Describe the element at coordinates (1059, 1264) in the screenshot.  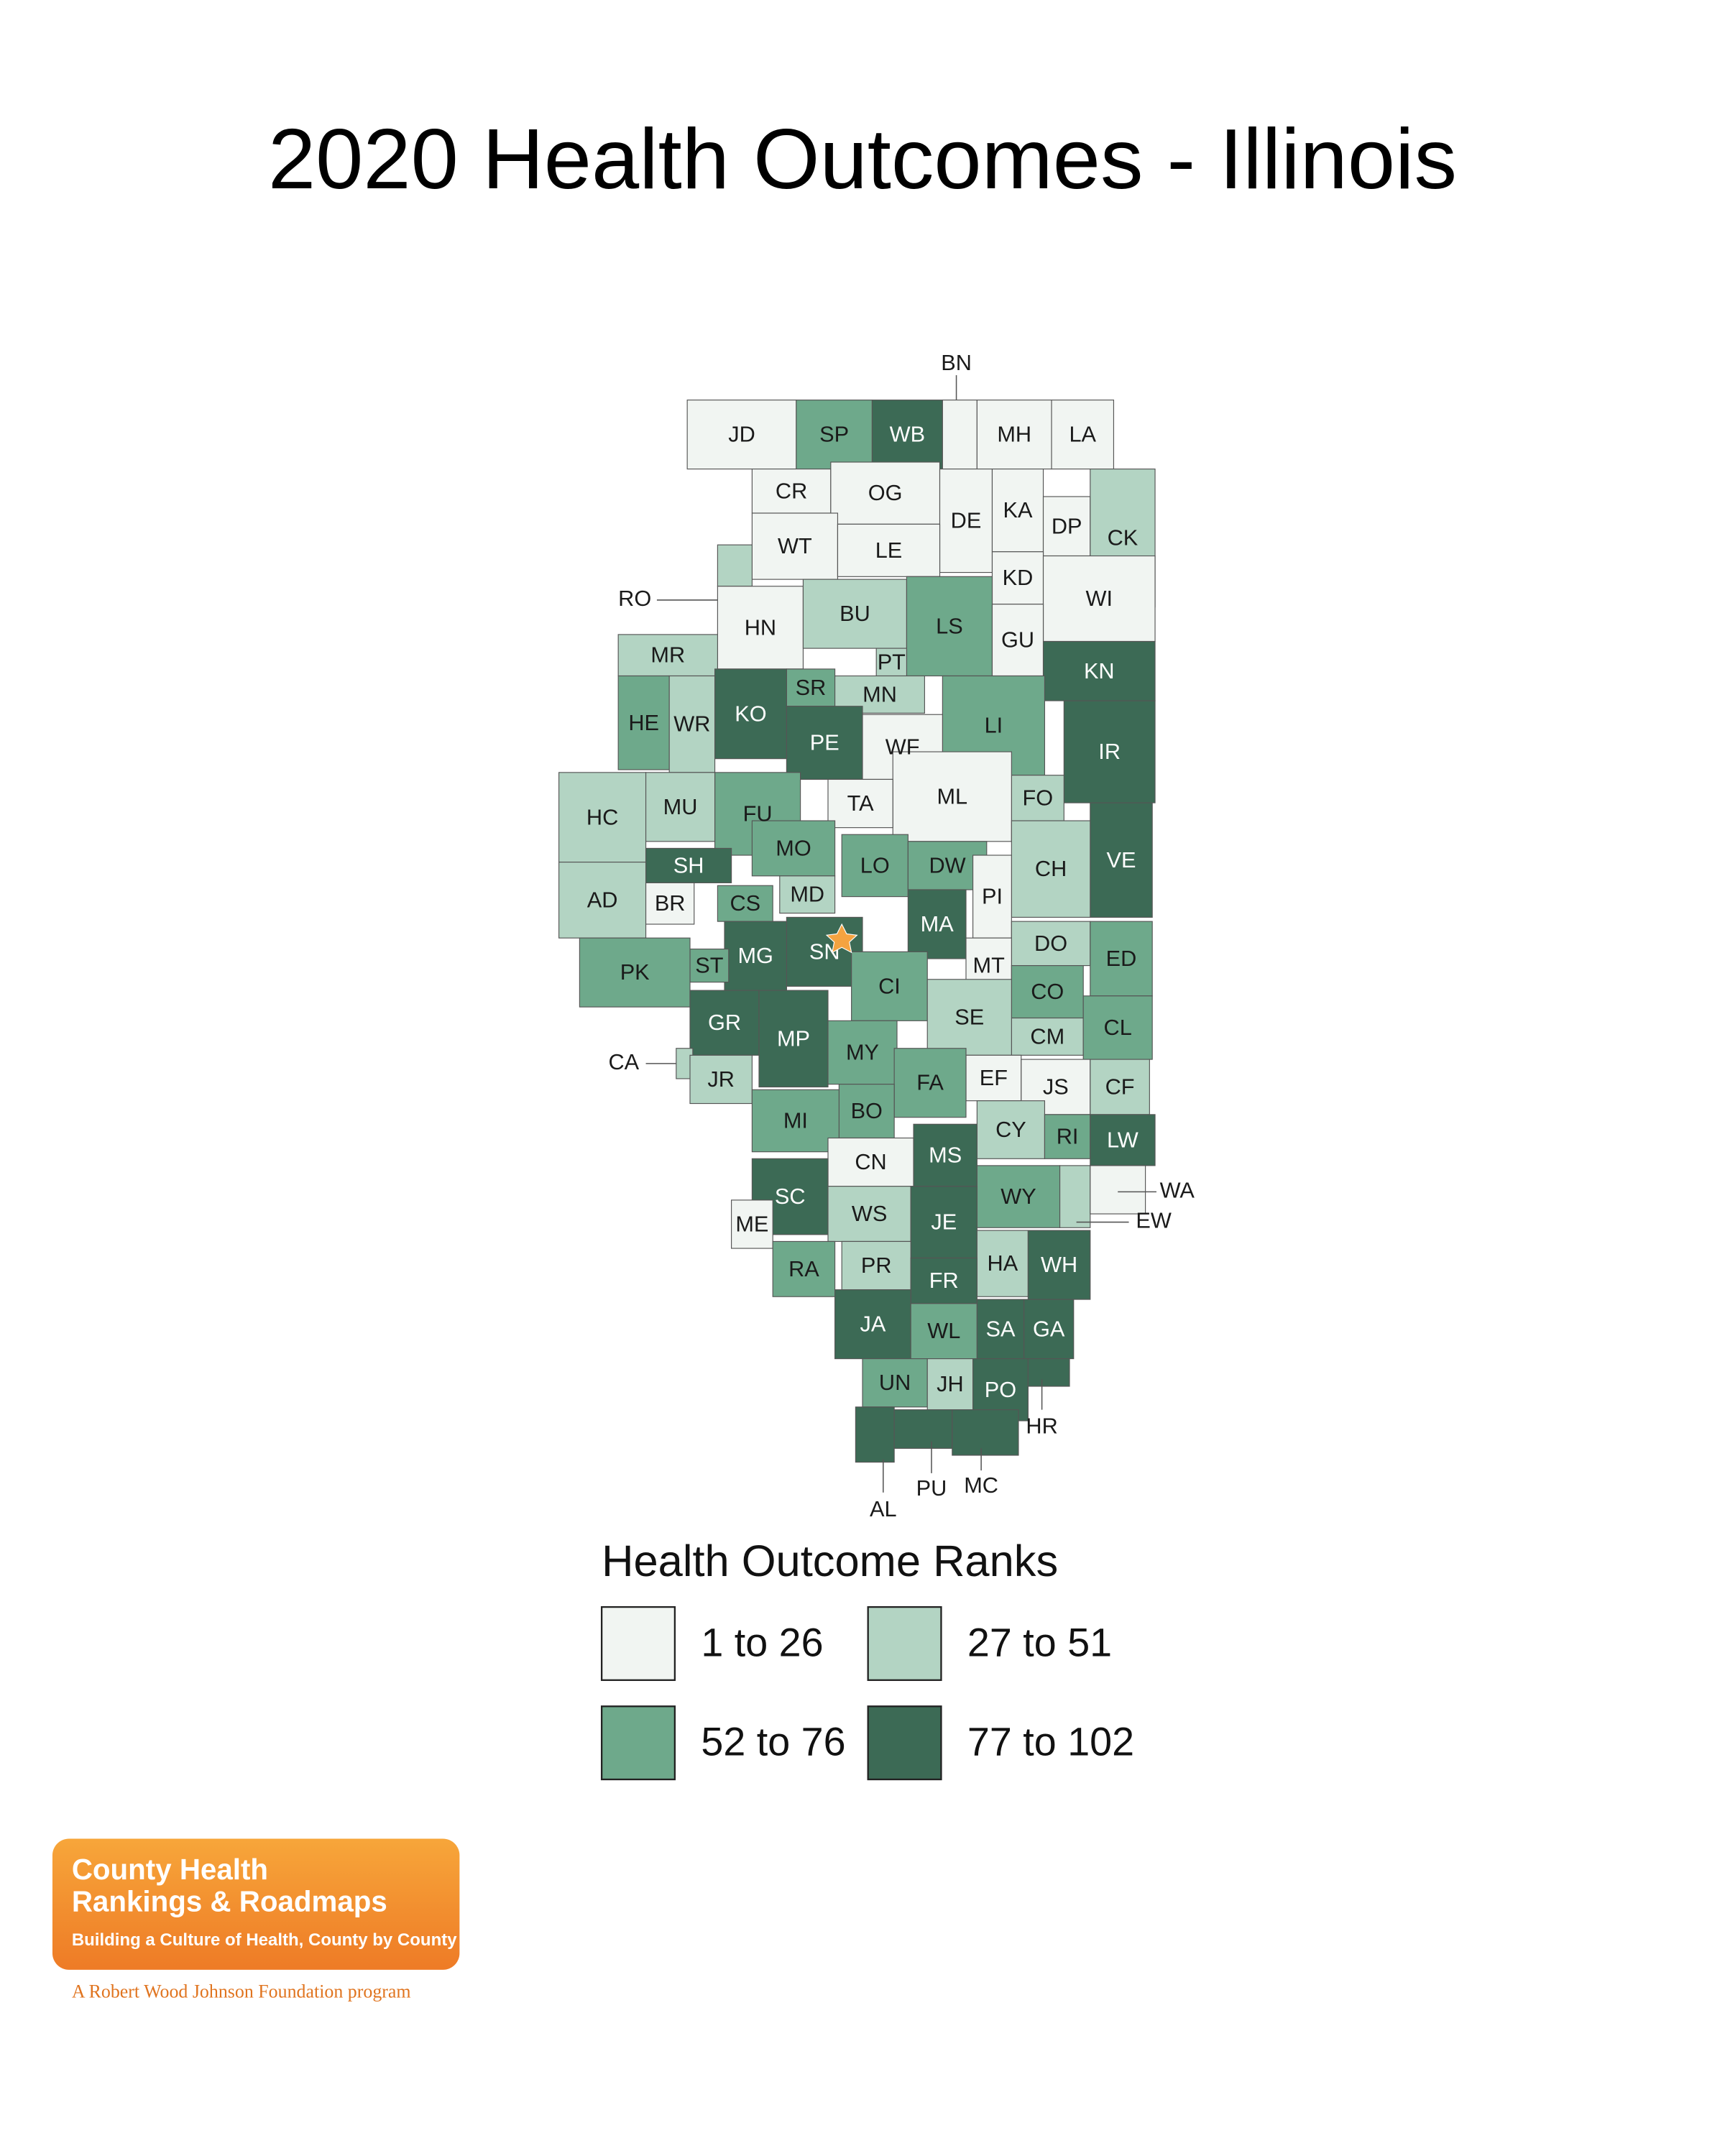
I see `county-label: WH` at that location.